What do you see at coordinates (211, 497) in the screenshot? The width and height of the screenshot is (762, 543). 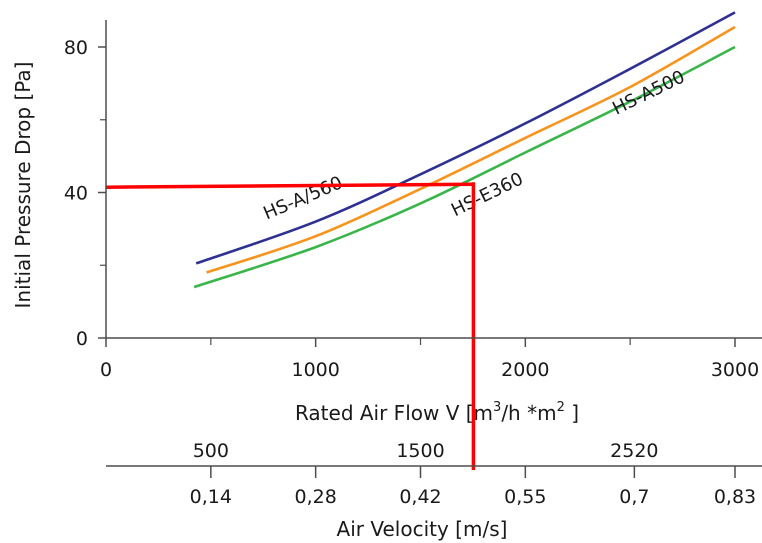 I see `secondary-lower-label: 0,14` at bounding box center [211, 497].